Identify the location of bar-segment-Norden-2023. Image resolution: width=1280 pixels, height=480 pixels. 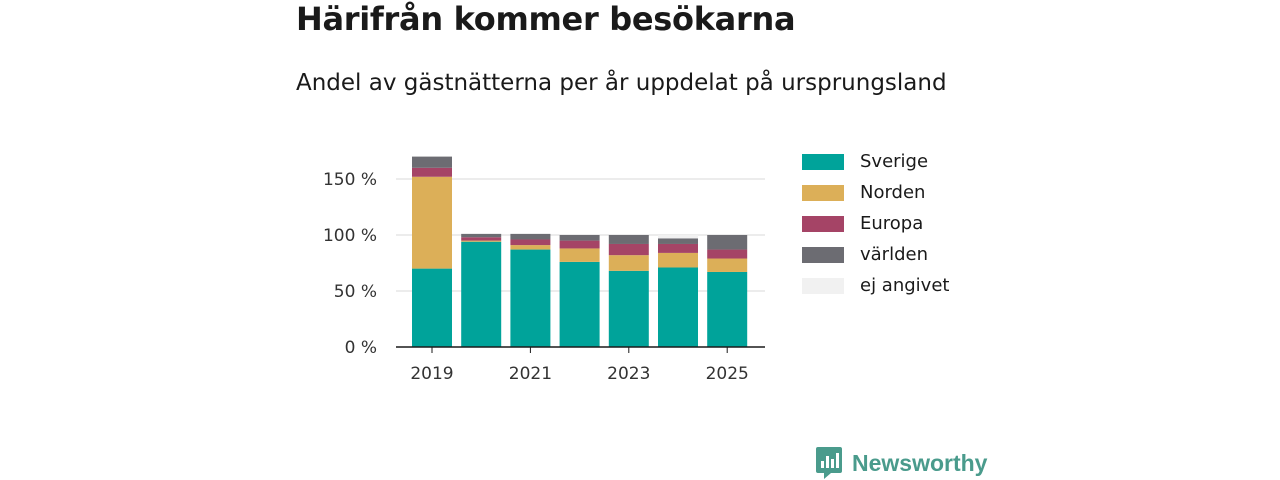
(628, 263).